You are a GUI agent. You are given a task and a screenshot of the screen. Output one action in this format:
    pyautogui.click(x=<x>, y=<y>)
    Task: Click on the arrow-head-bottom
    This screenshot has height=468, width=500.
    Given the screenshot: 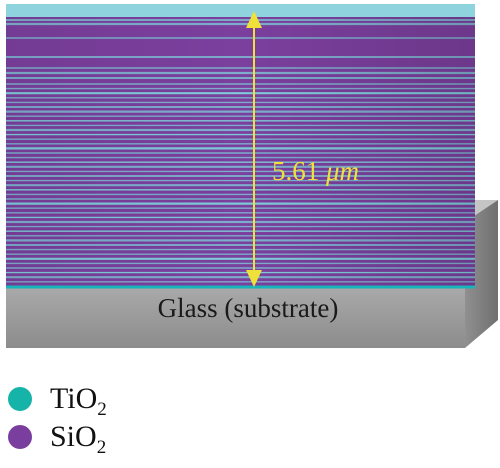 What is the action you would take?
    pyautogui.click(x=254, y=278)
    